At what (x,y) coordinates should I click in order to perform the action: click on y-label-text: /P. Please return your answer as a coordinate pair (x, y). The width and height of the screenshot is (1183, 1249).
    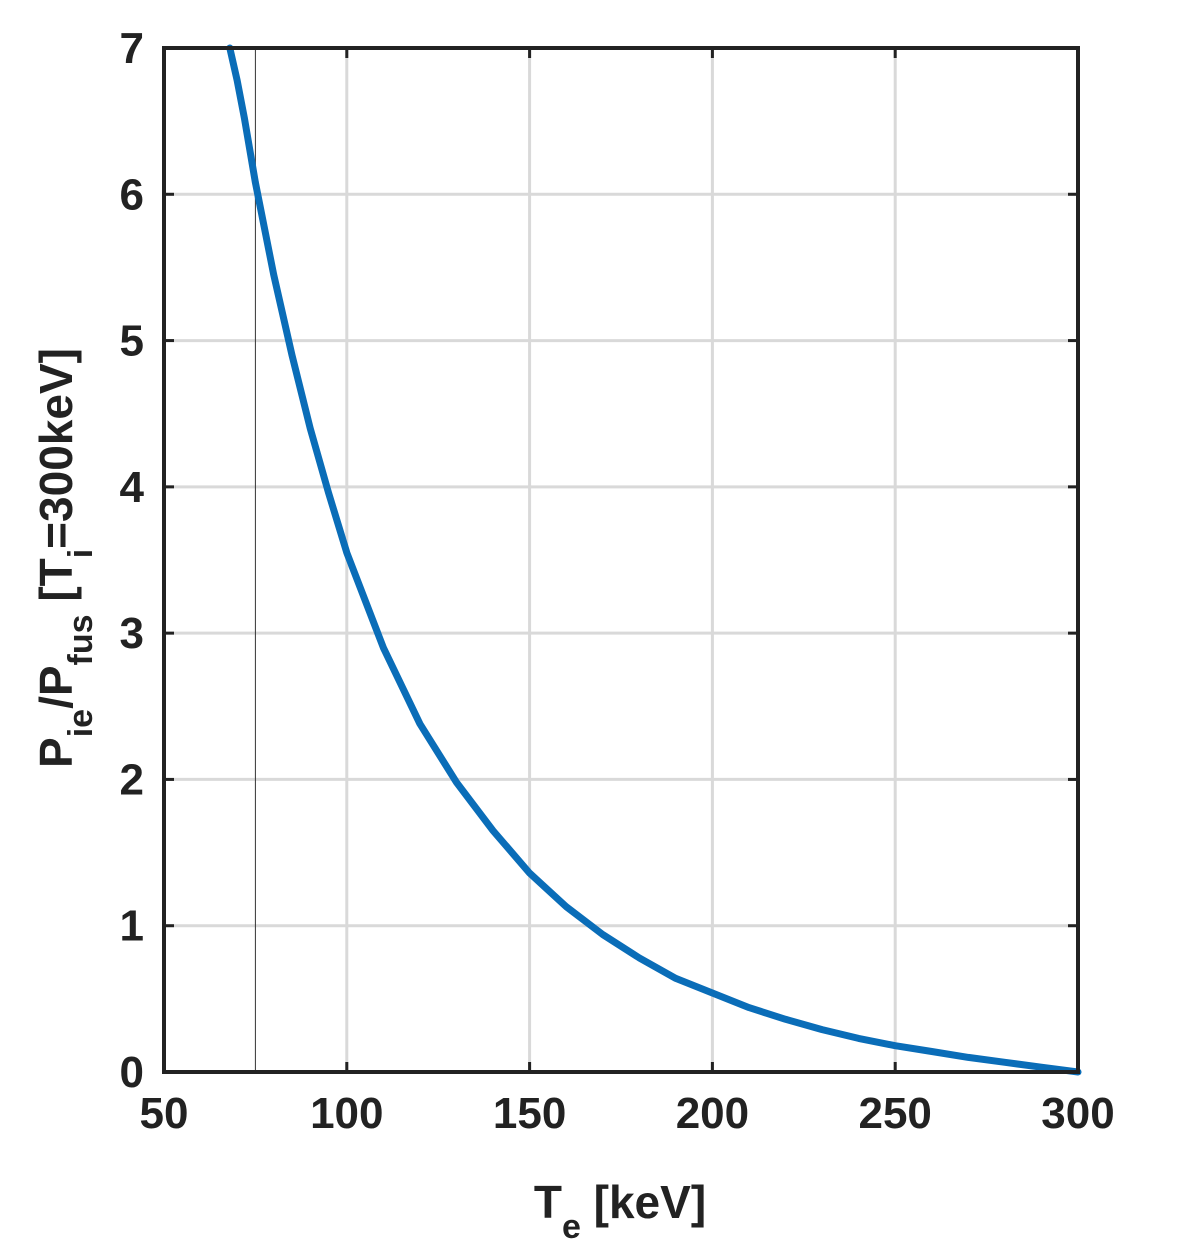
    Looking at the image, I should click on (56, 686).